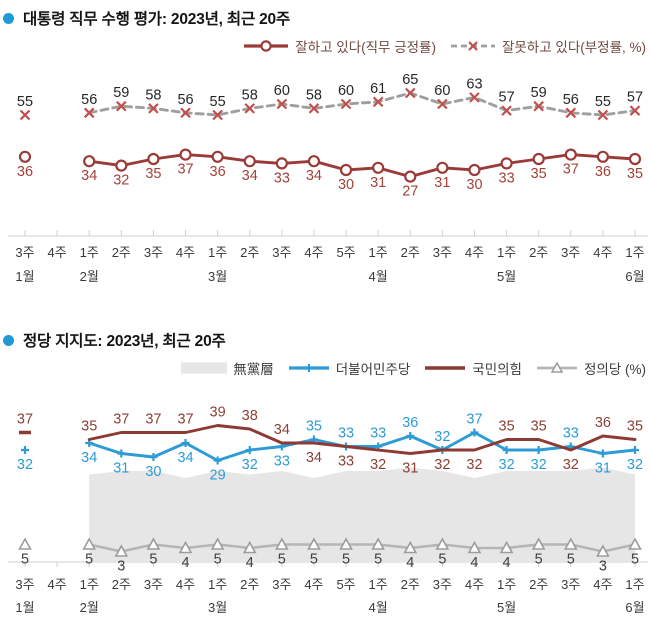  What do you see at coordinates (253, 369) in the screenshot?
I see `legend-label-independents: 無黨層` at bounding box center [253, 369].